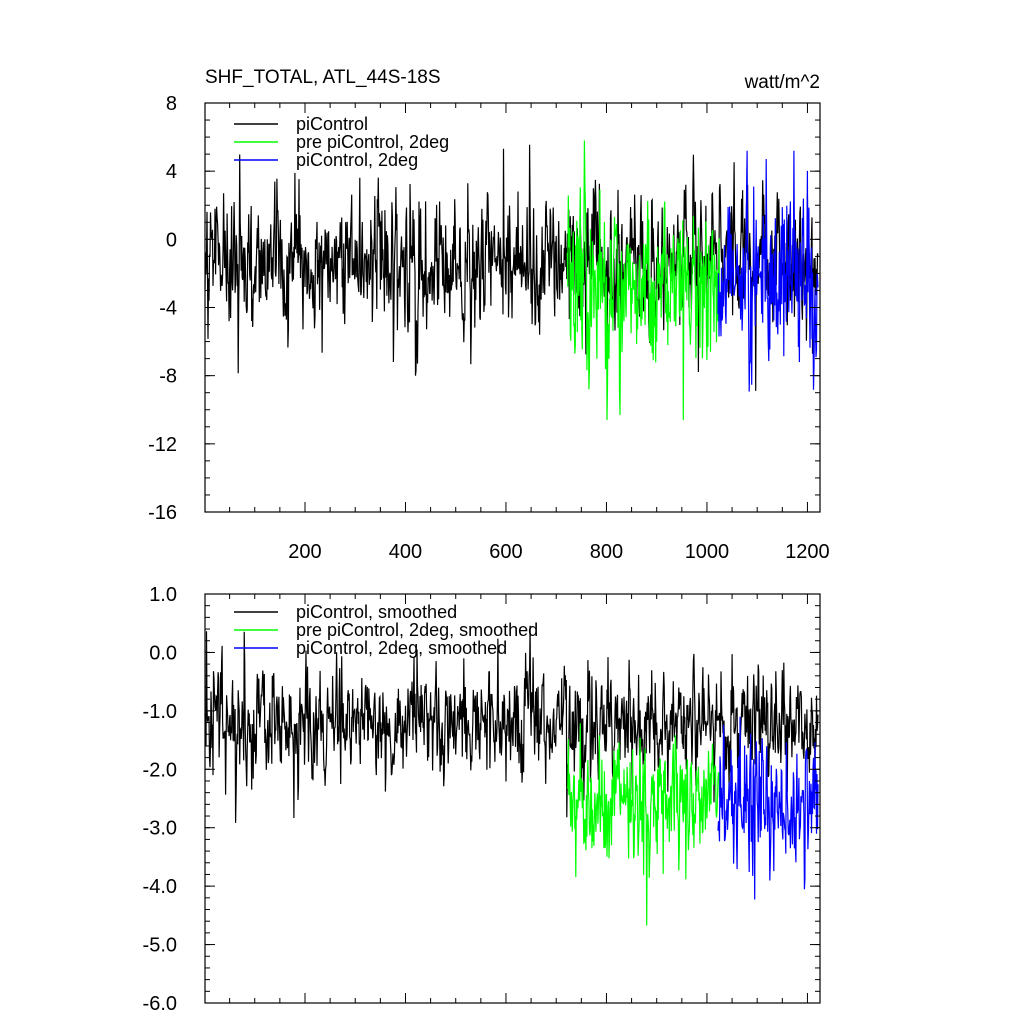  Describe the element at coordinates (171, 172) in the screenshot. I see `y-tick-label: 4` at that location.